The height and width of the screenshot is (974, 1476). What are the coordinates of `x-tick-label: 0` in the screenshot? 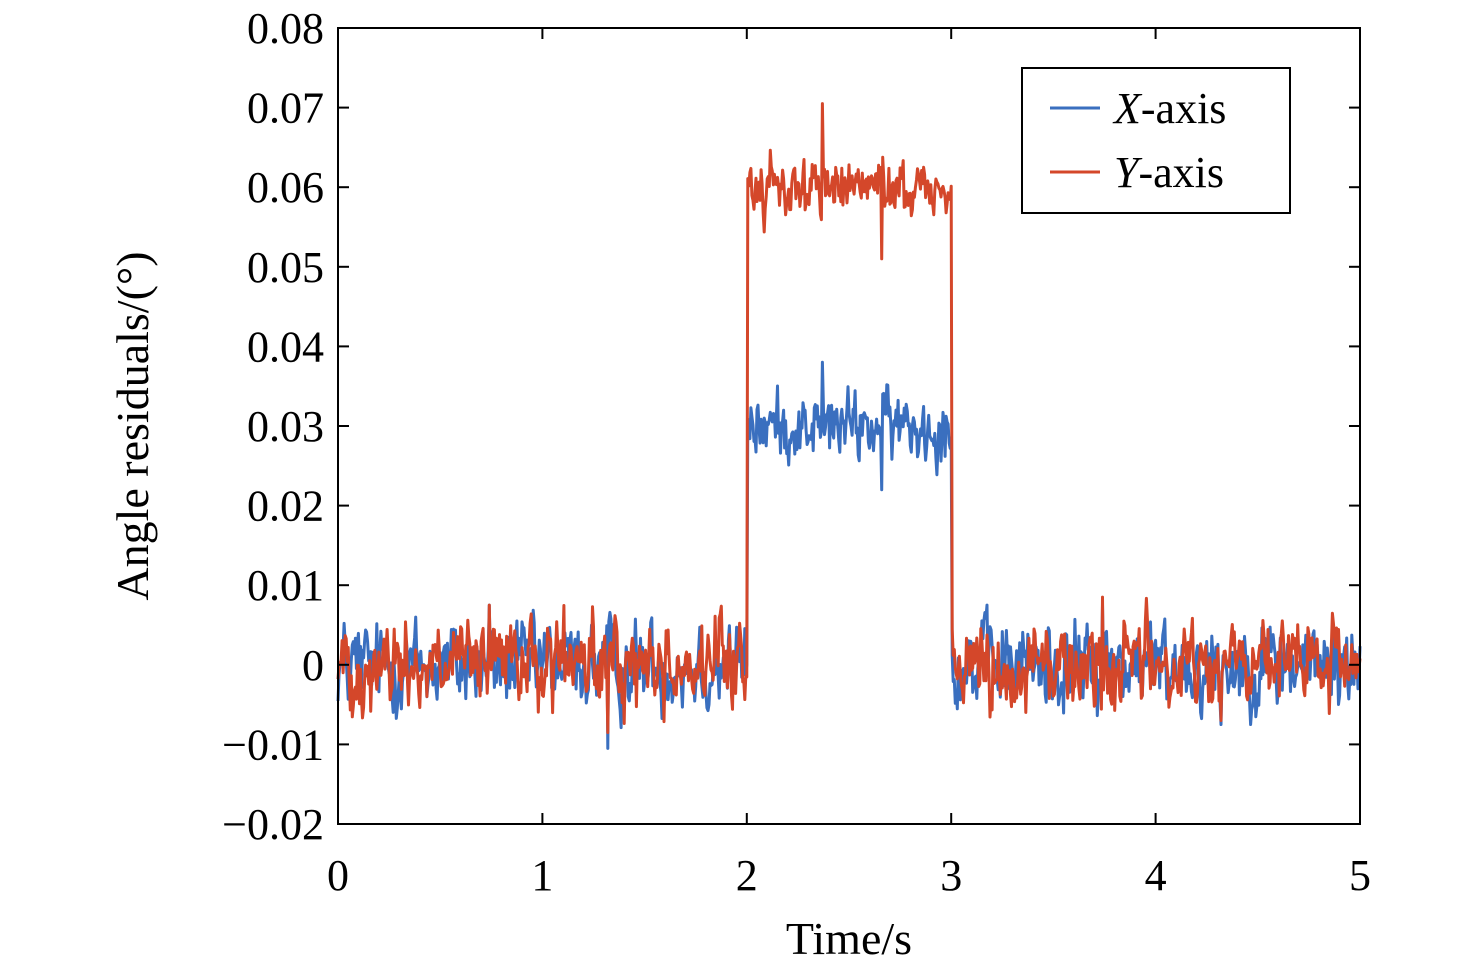 It's located at (338, 875).